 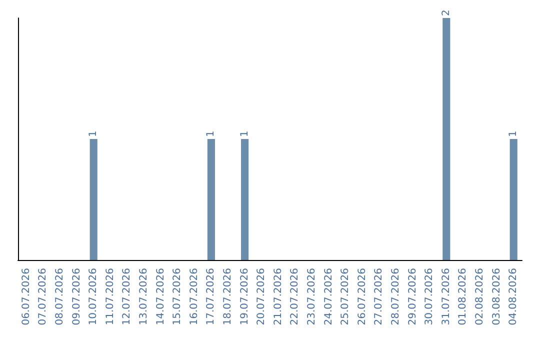 What do you see at coordinates (396, 297) in the screenshot?
I see `x-tick-label: 28.07.2026` at bounding box center [396, 297].